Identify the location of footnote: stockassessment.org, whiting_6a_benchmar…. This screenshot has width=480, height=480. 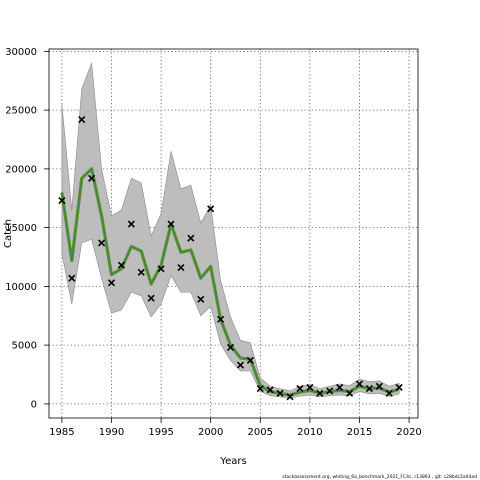
(379, 477).